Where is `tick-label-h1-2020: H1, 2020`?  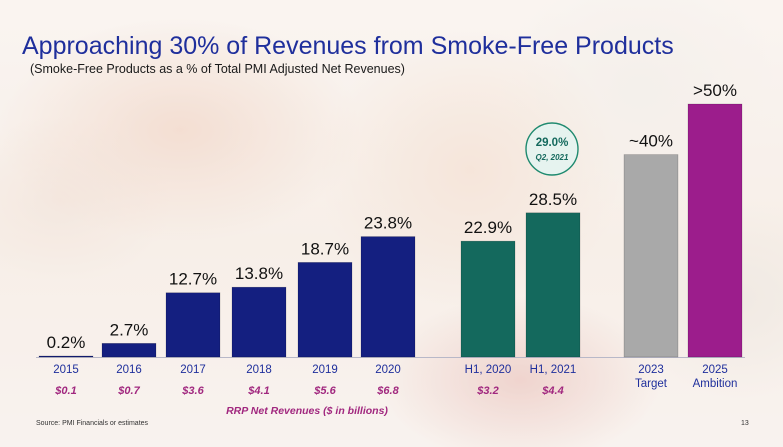
tick-label-h1-2020: H1, 2020 is located at coordinates (488, 370).